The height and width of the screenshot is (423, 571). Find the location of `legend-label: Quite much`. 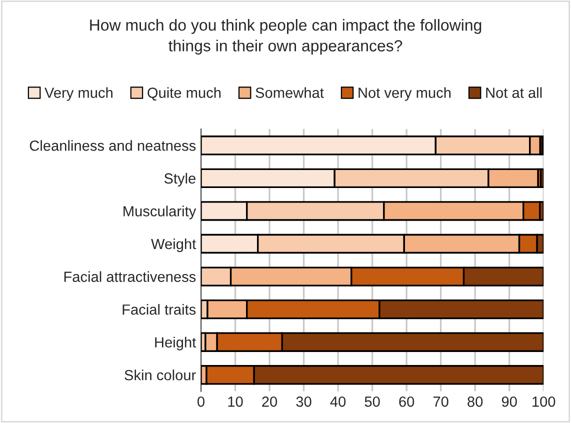

legend-label: Quite much is located at coordinates (184, 94).